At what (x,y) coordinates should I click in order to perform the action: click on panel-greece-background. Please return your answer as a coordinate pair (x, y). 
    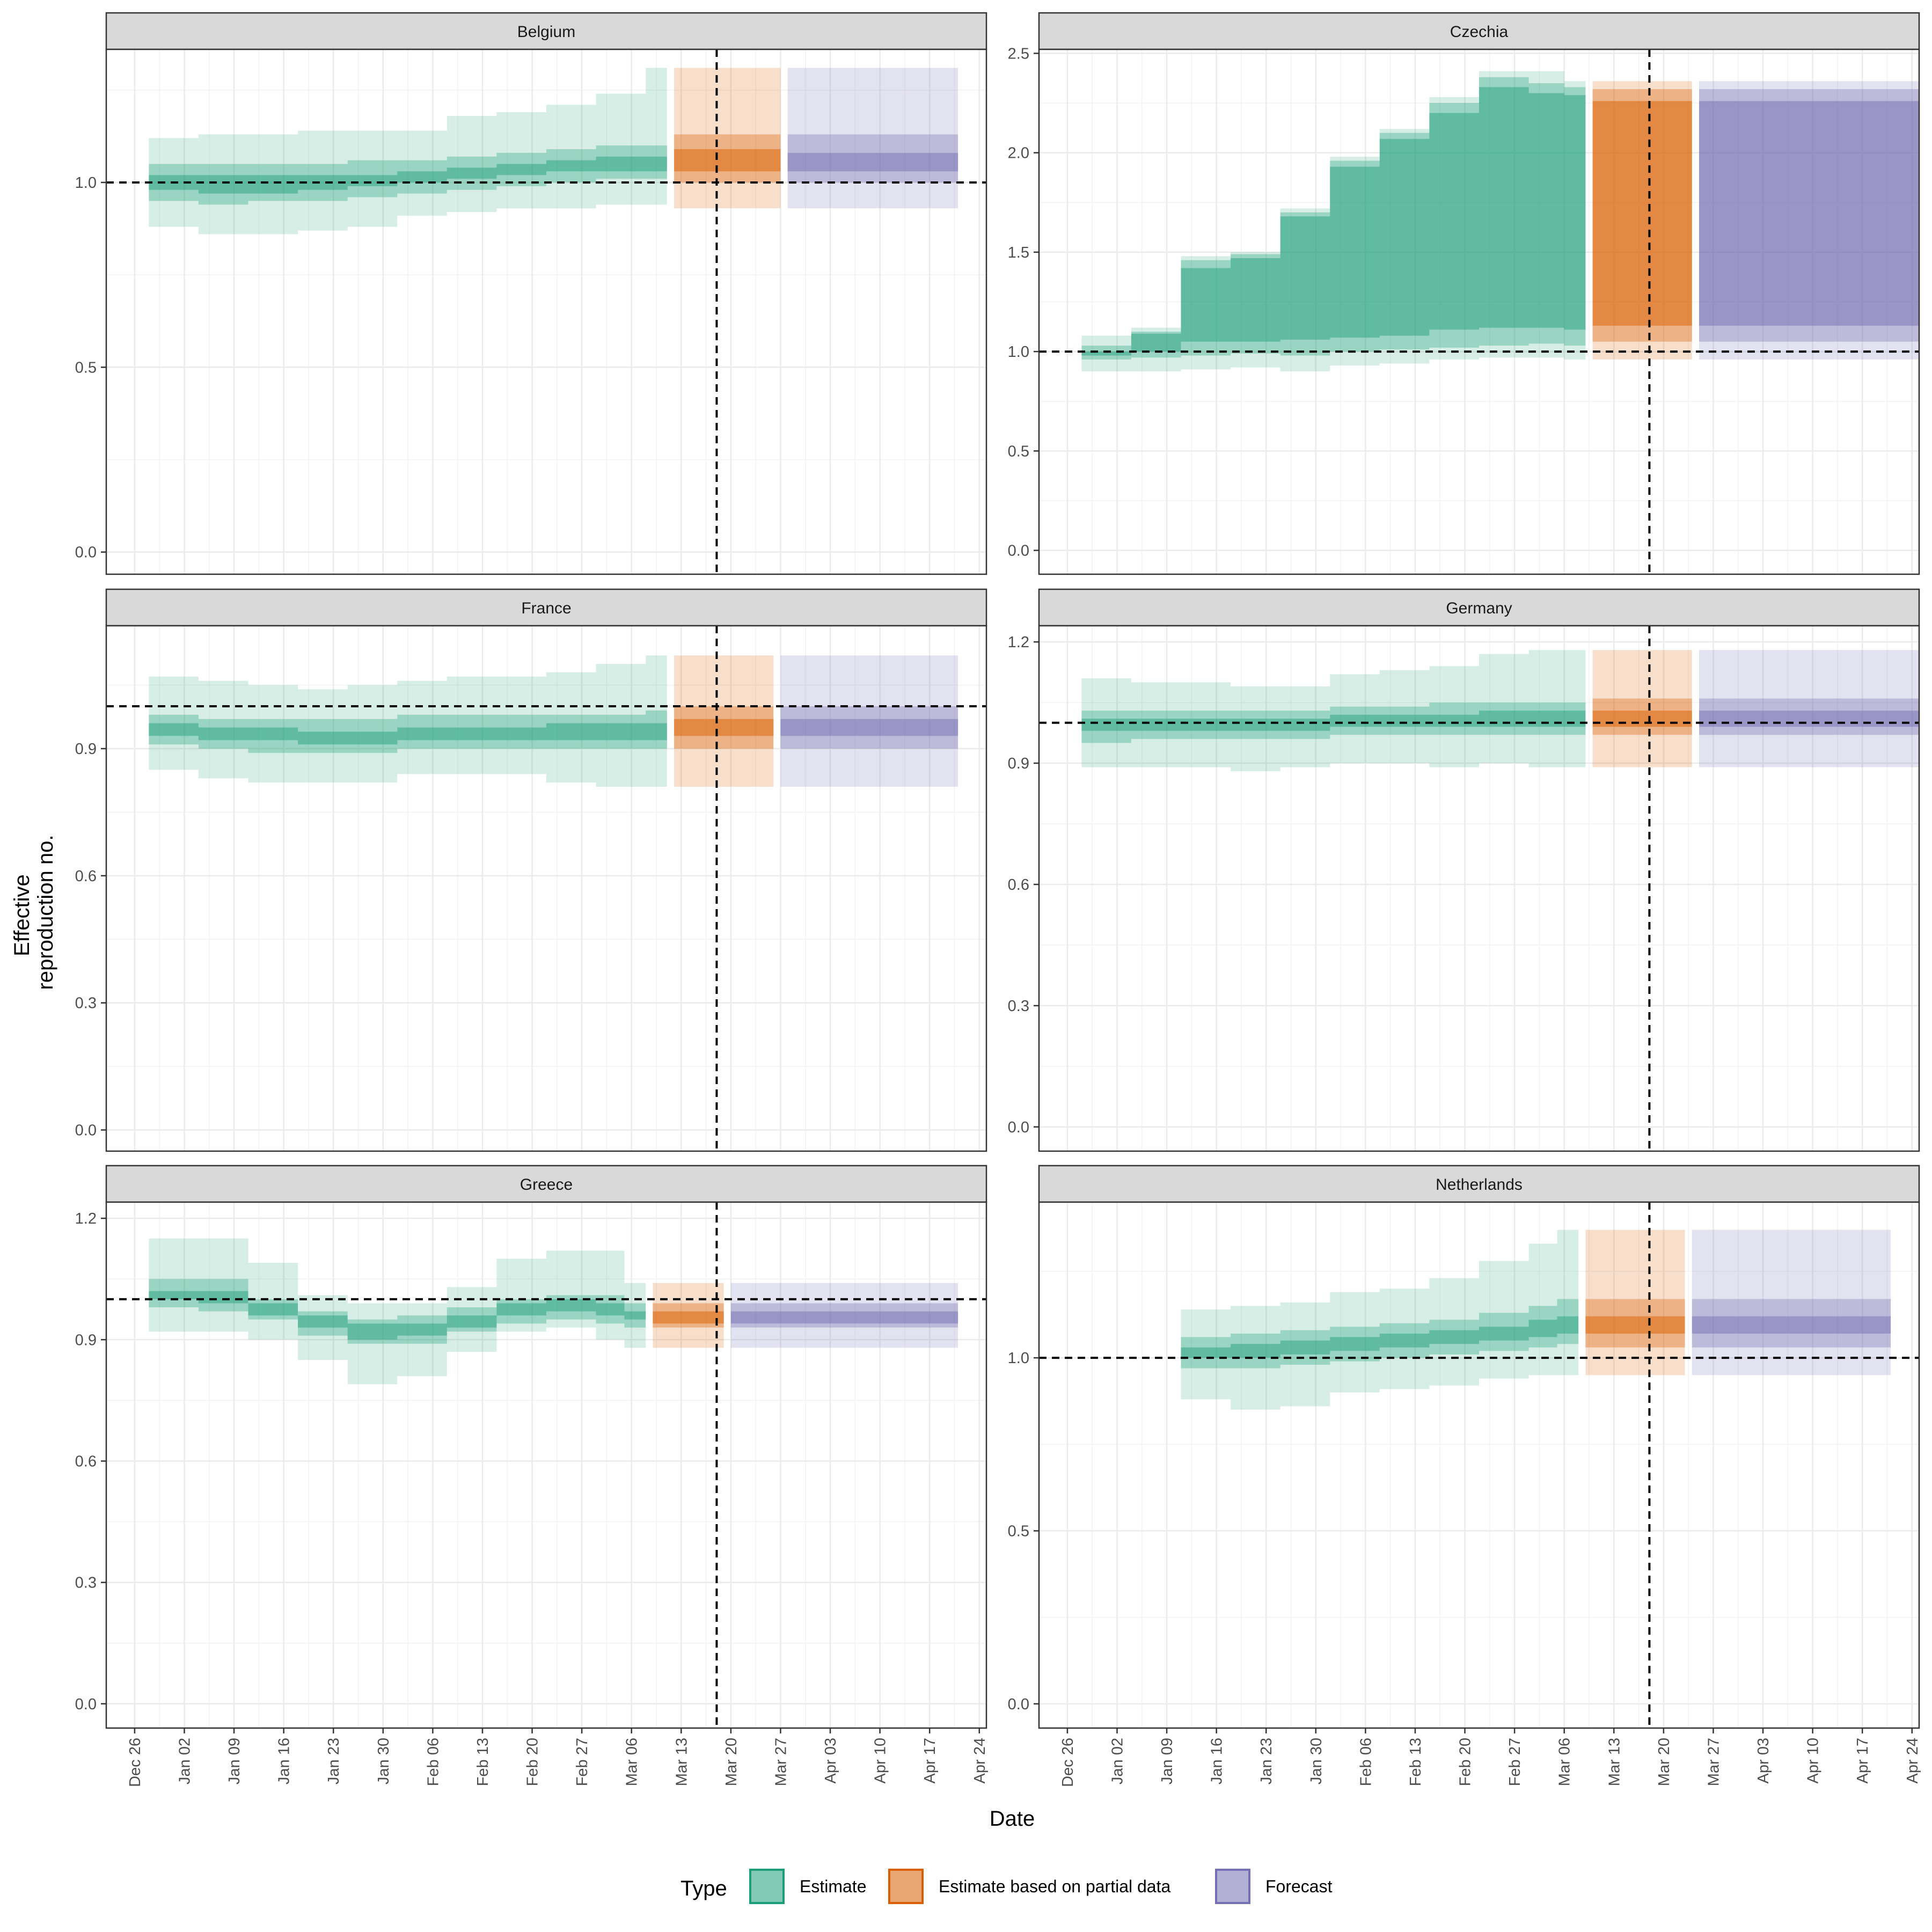
    Looking at the image, I should click on (546, 1465).